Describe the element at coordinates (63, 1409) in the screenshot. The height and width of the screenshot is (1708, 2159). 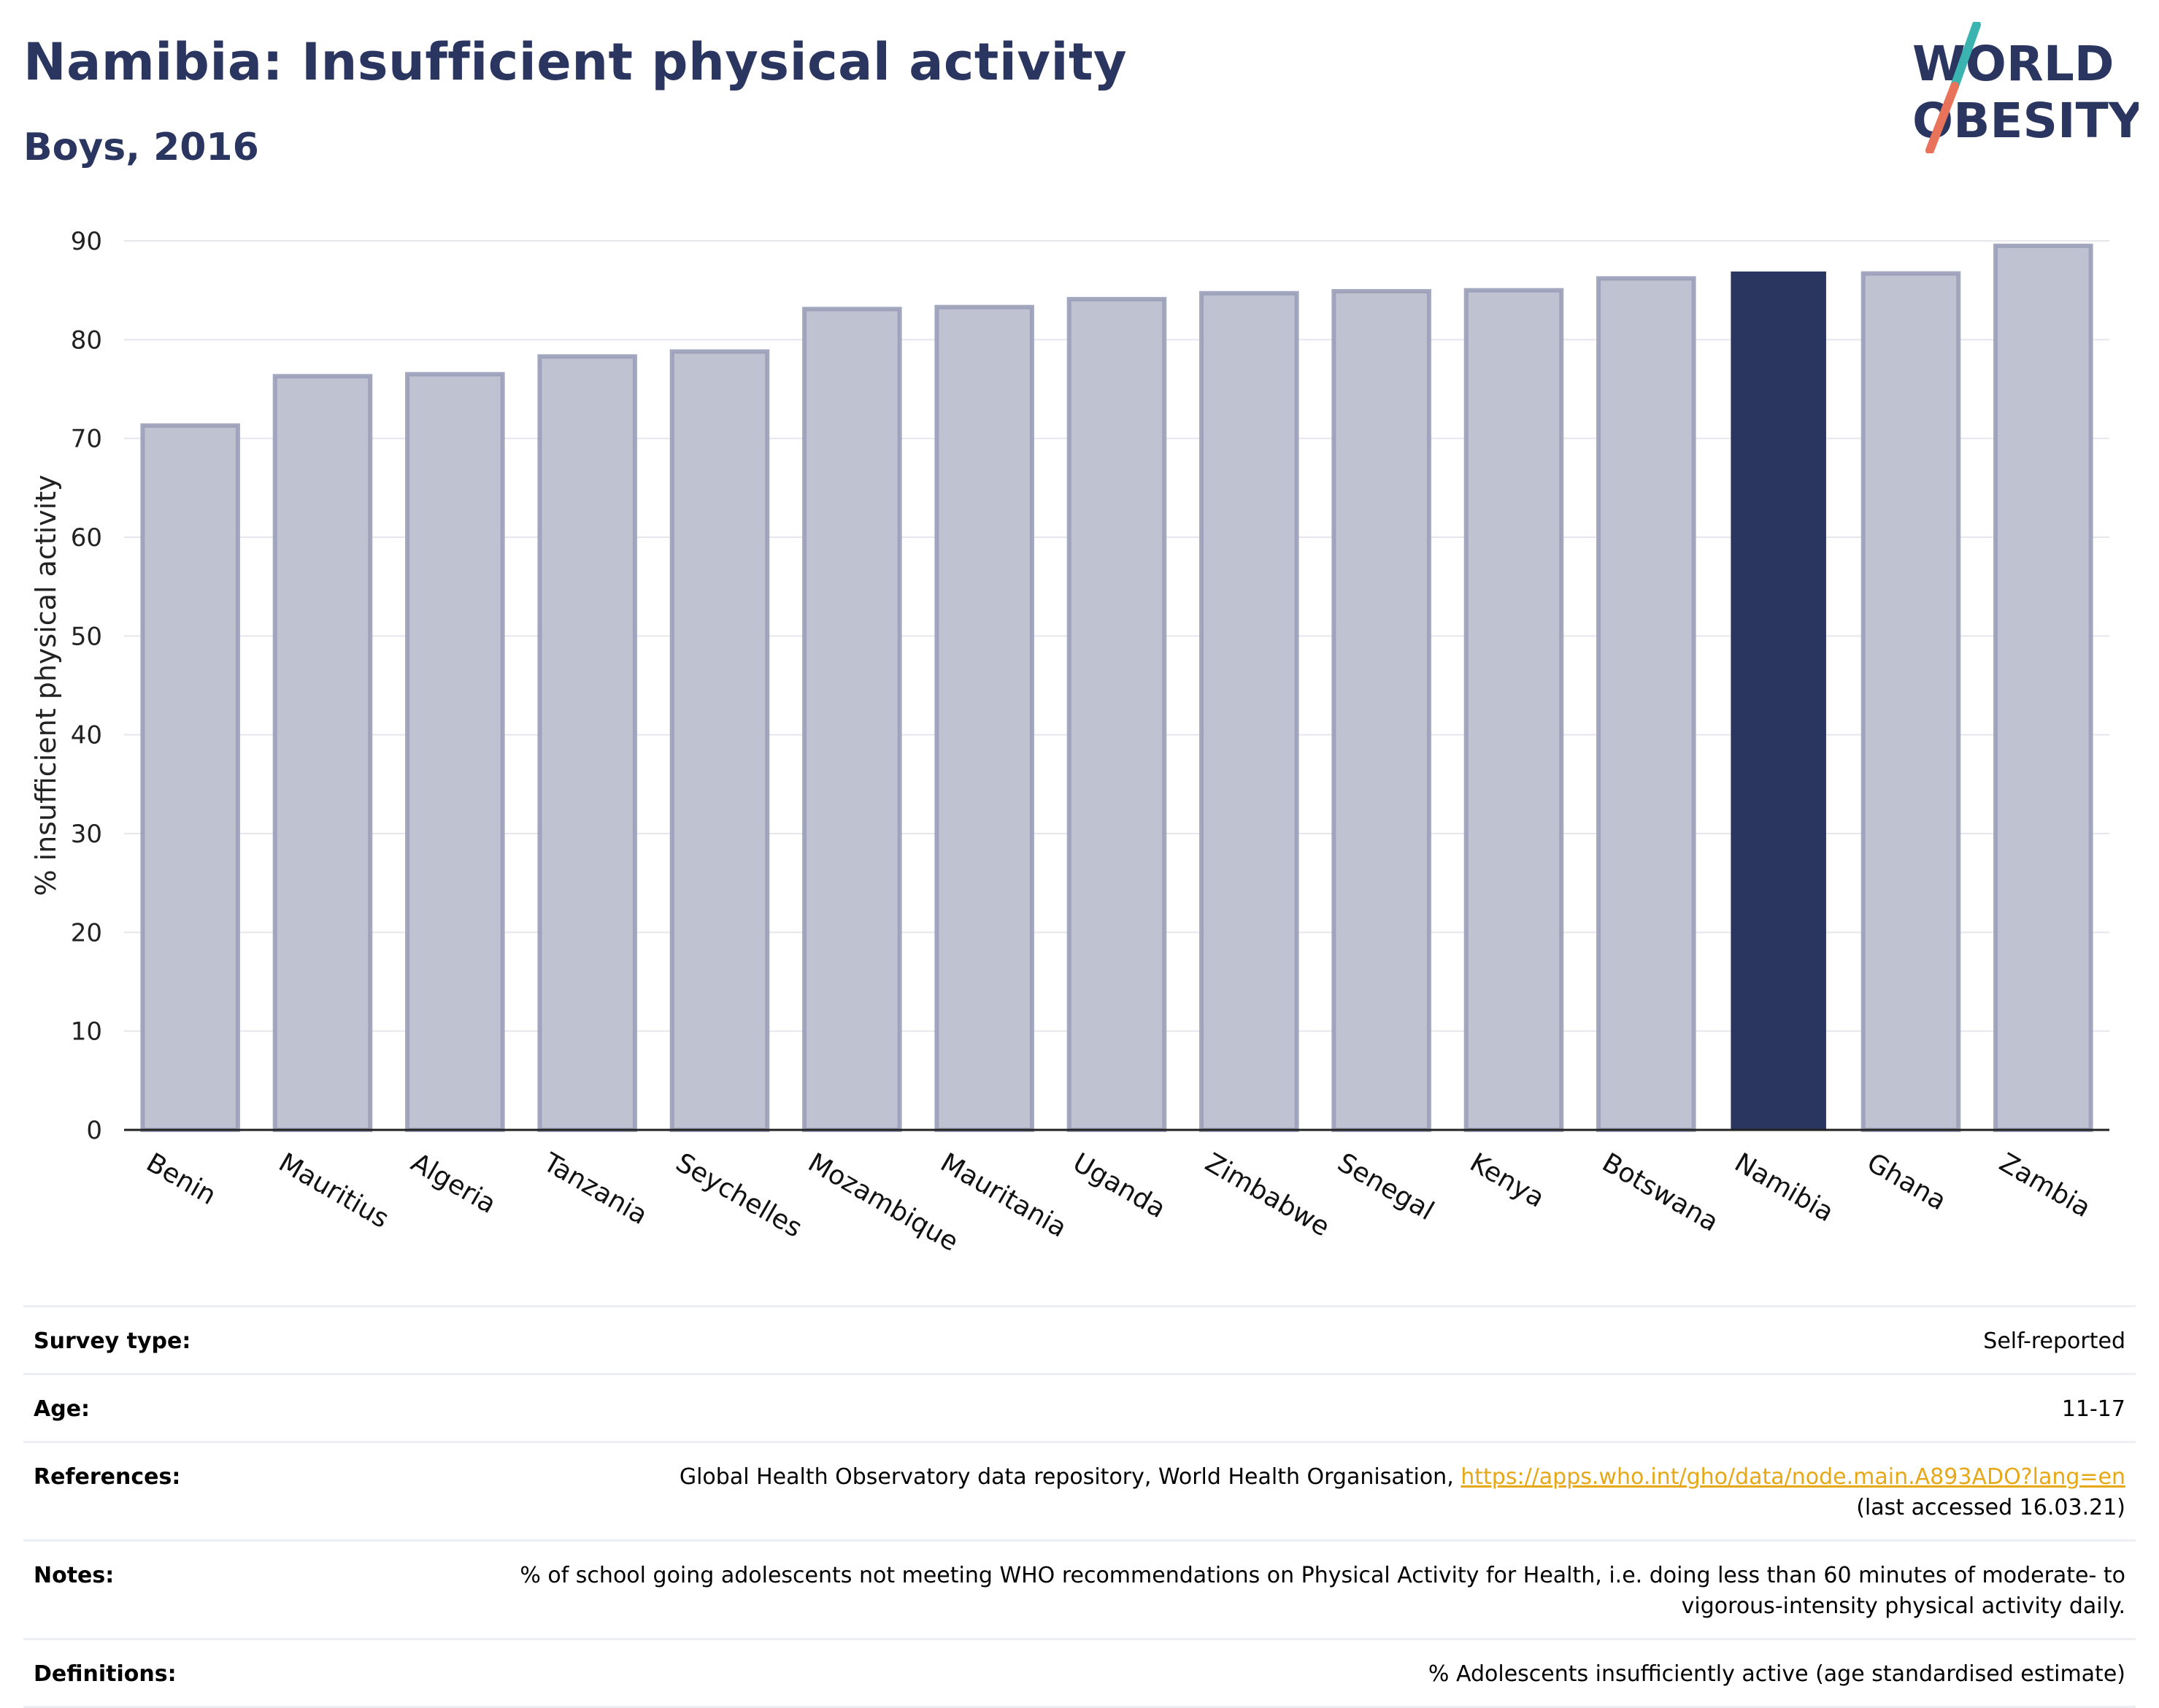
I see `info-label: Age:` at that location.